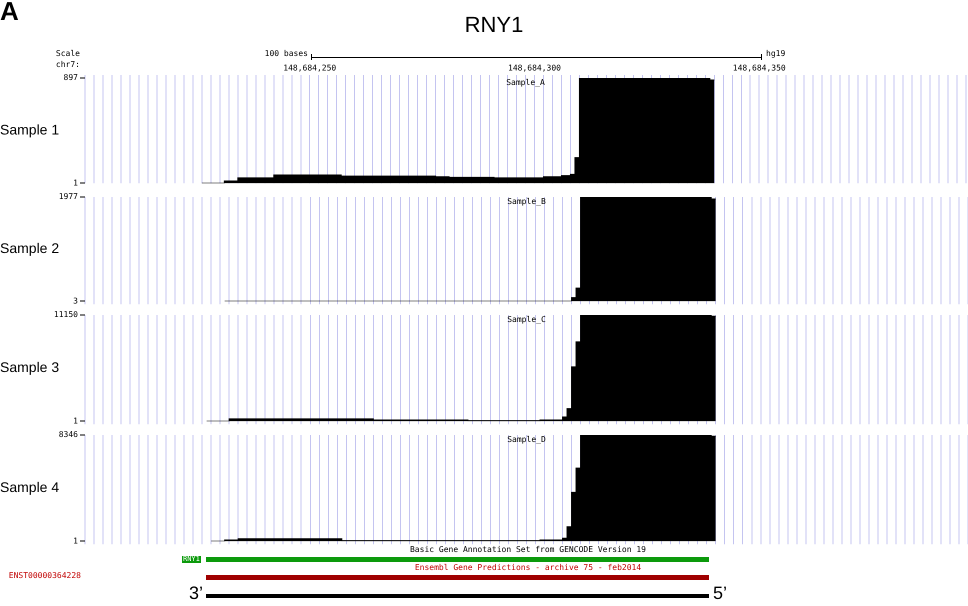 The width and height of the screenshot is (968, 606). I want to click on text: chr7:, so click(68, 64).